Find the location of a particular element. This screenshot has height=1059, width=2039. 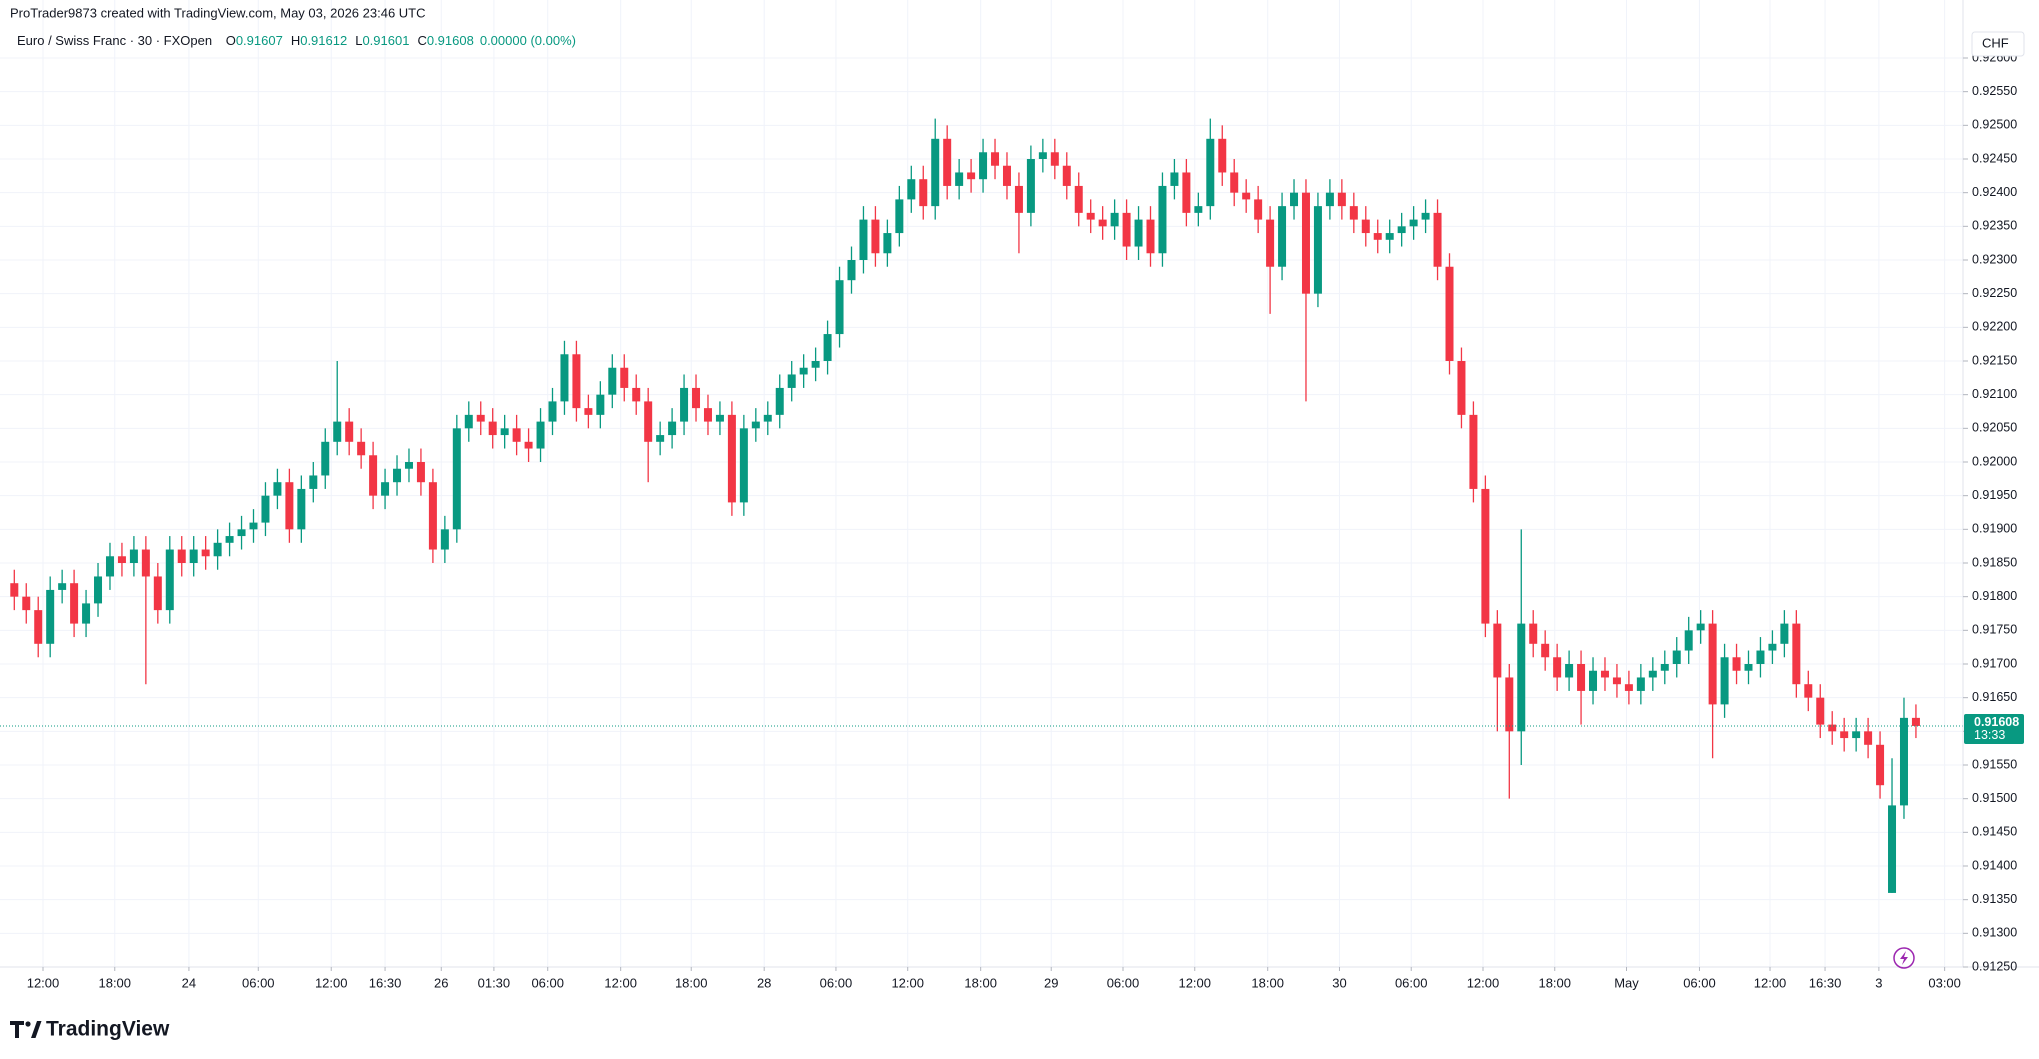

currency: CHF is located at coordinates (1995, 42).